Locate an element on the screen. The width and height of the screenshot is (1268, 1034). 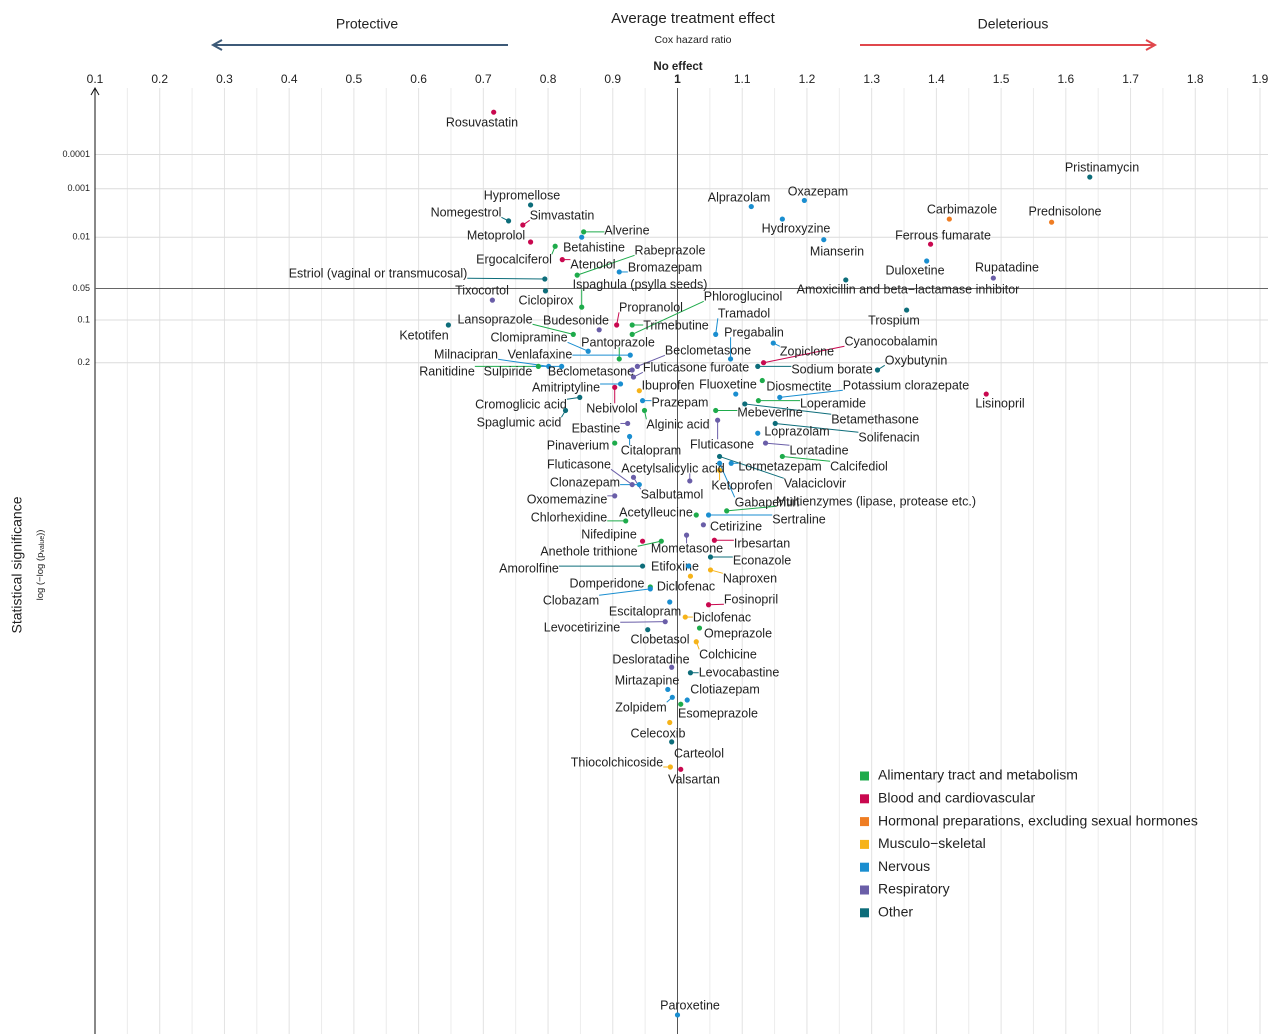
y-tick-label: 0.001 is located at coordinates (78, 188).